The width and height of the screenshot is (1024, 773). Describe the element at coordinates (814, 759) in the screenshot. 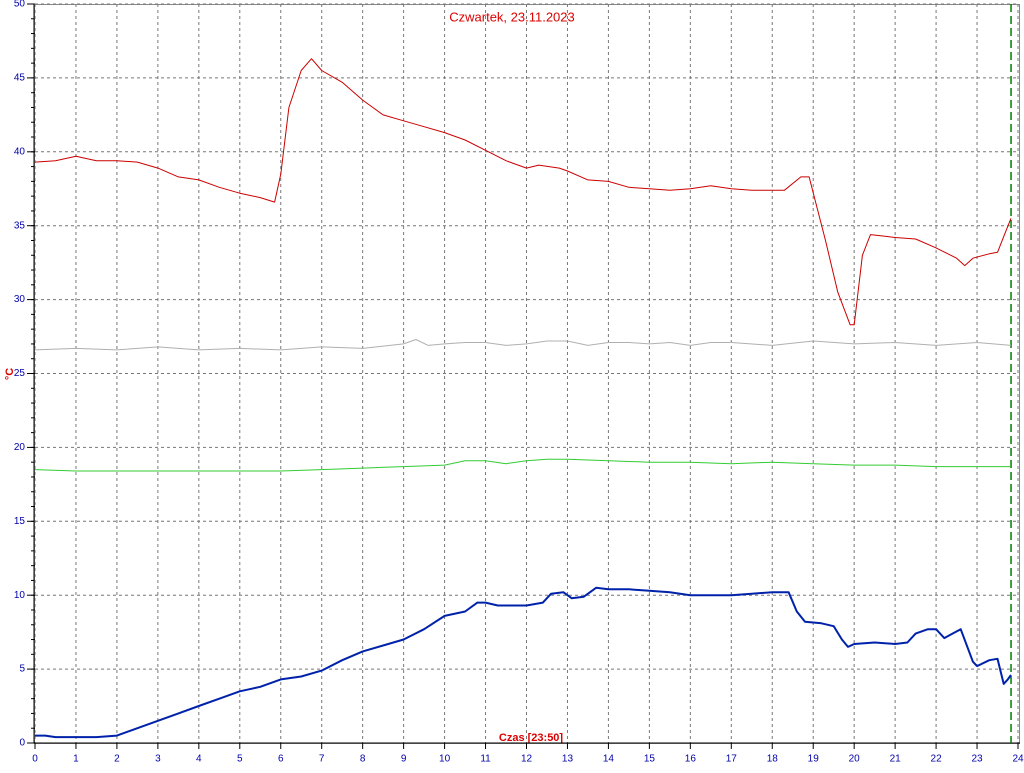

I see `x-tick-label: 19` at that location.